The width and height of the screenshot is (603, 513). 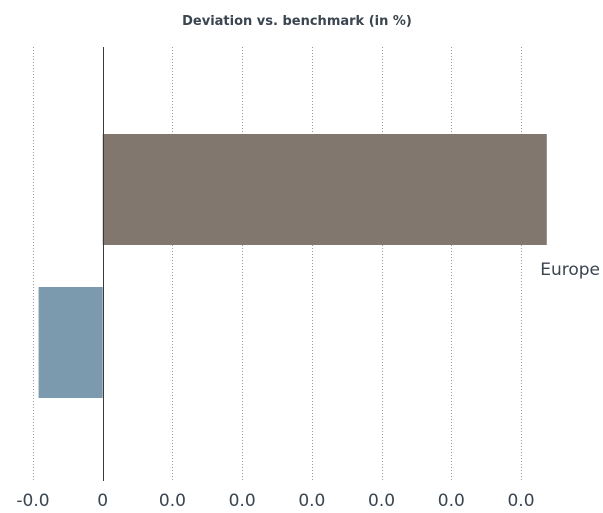 What do you see at coordinates (451, 501) in the screenshot?
I see `x-tick-label-6: 0.0` at bounding box center [451, 501].